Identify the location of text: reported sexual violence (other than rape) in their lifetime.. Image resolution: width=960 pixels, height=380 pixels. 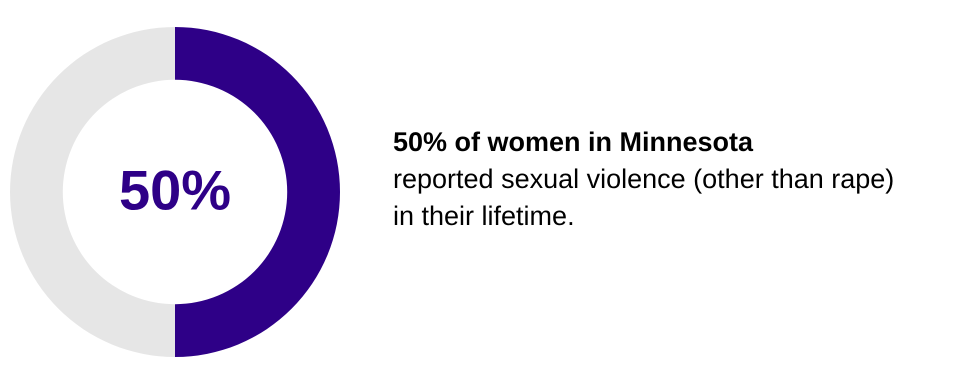
(644, 198).